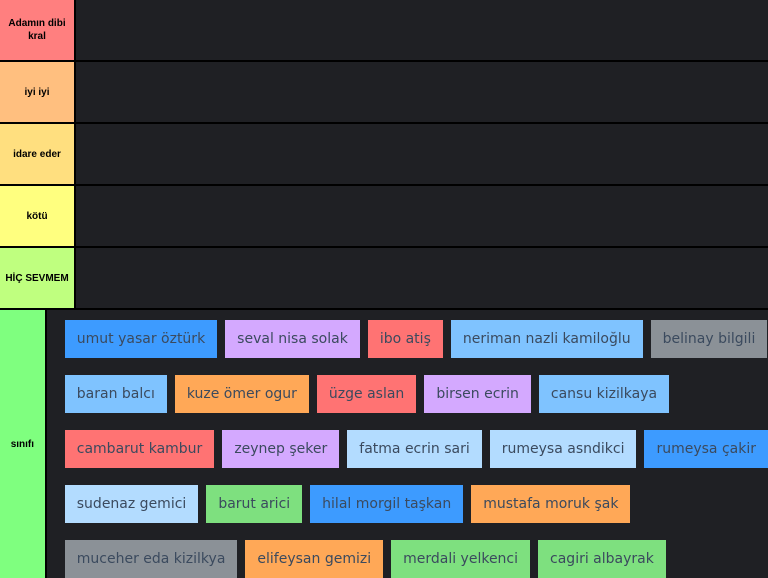  Describe the element at coordinates (141, 339) in the screenshot. I see `tier-item: umut yasar öztürk` at that location.